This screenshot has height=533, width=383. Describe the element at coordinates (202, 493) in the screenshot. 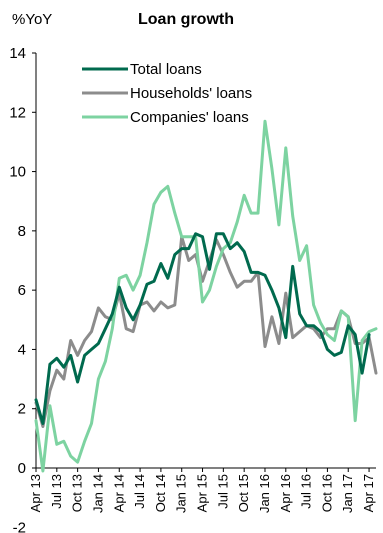

I see `x-tick-label: Apr 15` at that location.